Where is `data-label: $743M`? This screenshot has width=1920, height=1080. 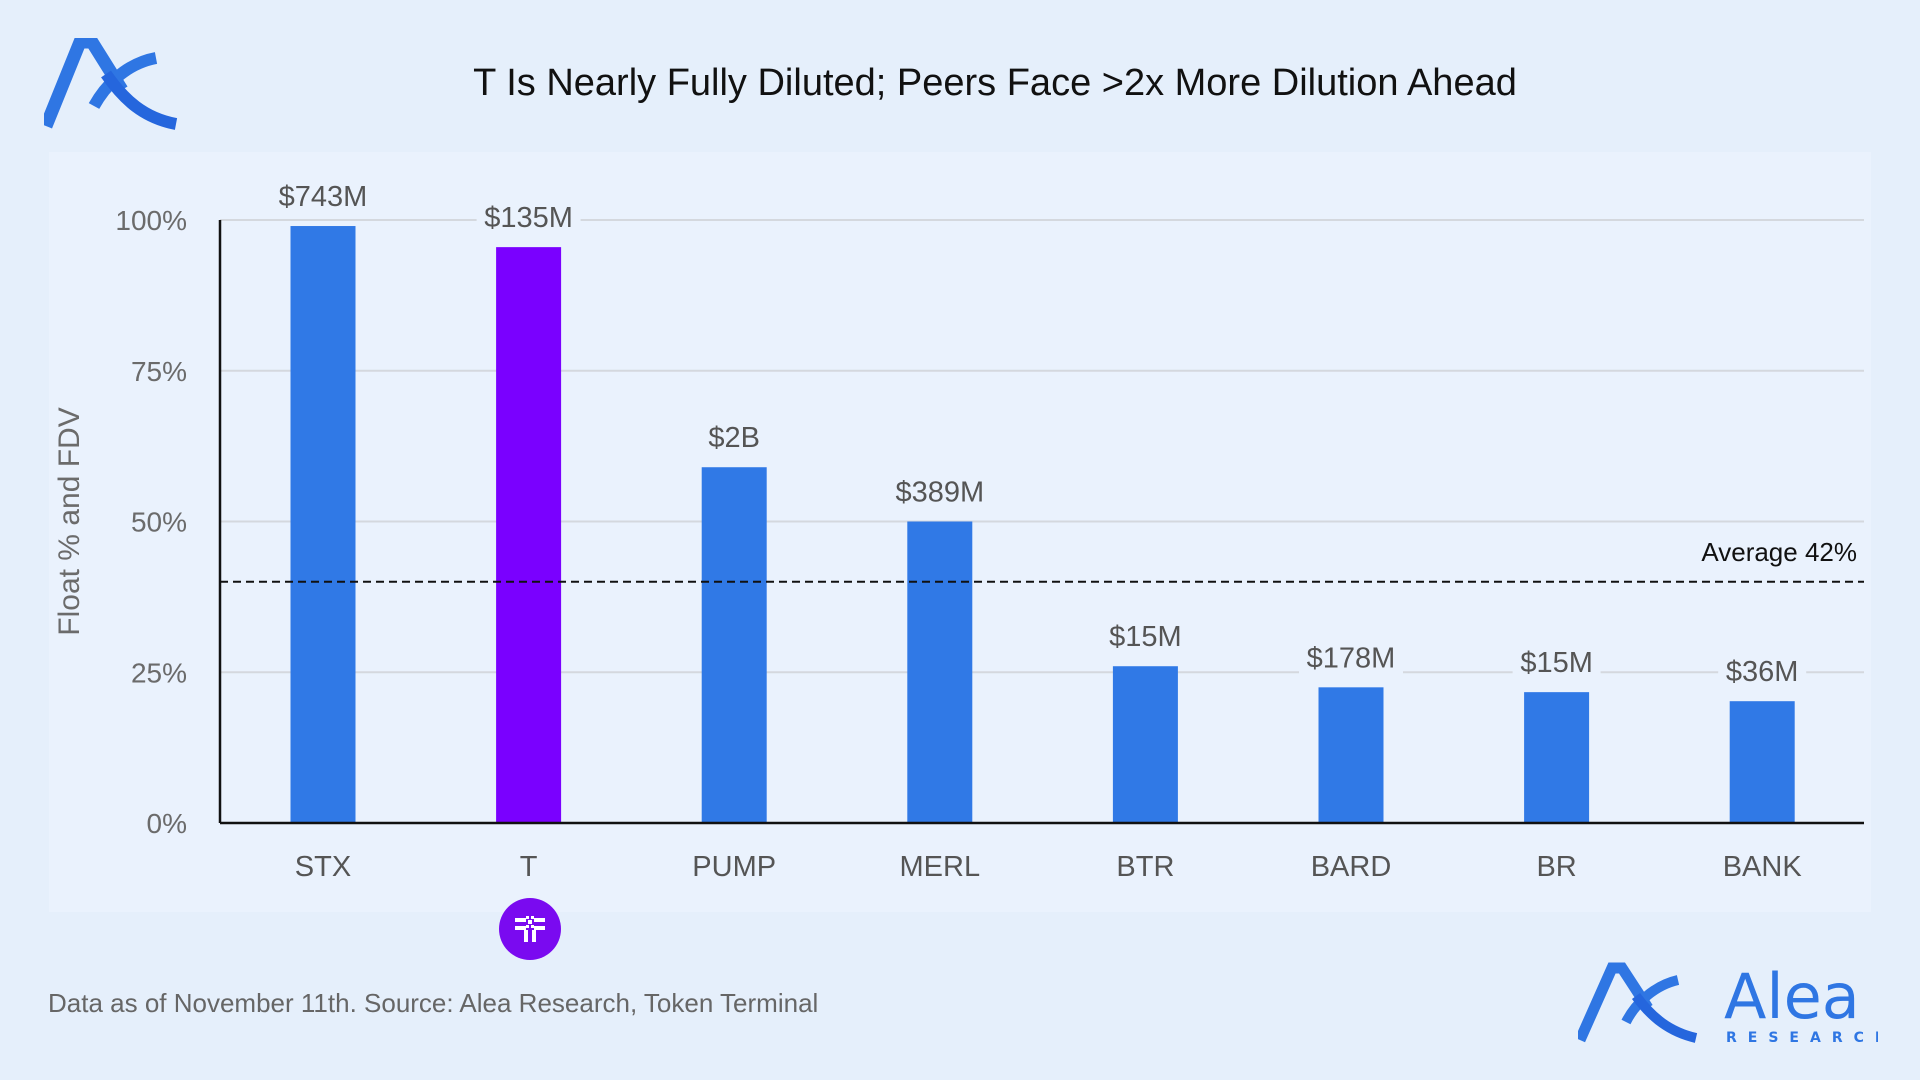 data-label: $743M is located at coordinates (323, 197).